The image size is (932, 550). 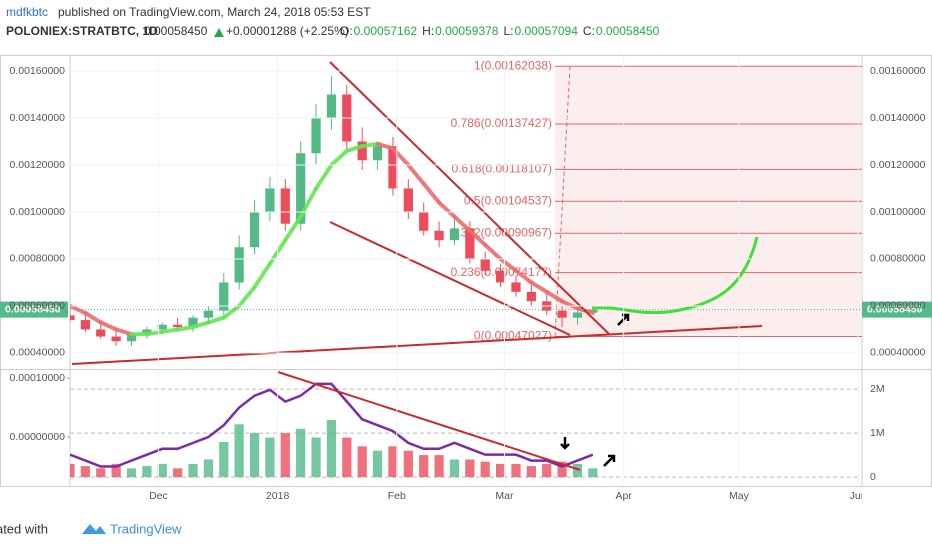 What do you see at coordinates (467, 31) in the screenshot?
I see `ohlc-value: 0.00059378` at bounding box center [467, 31].